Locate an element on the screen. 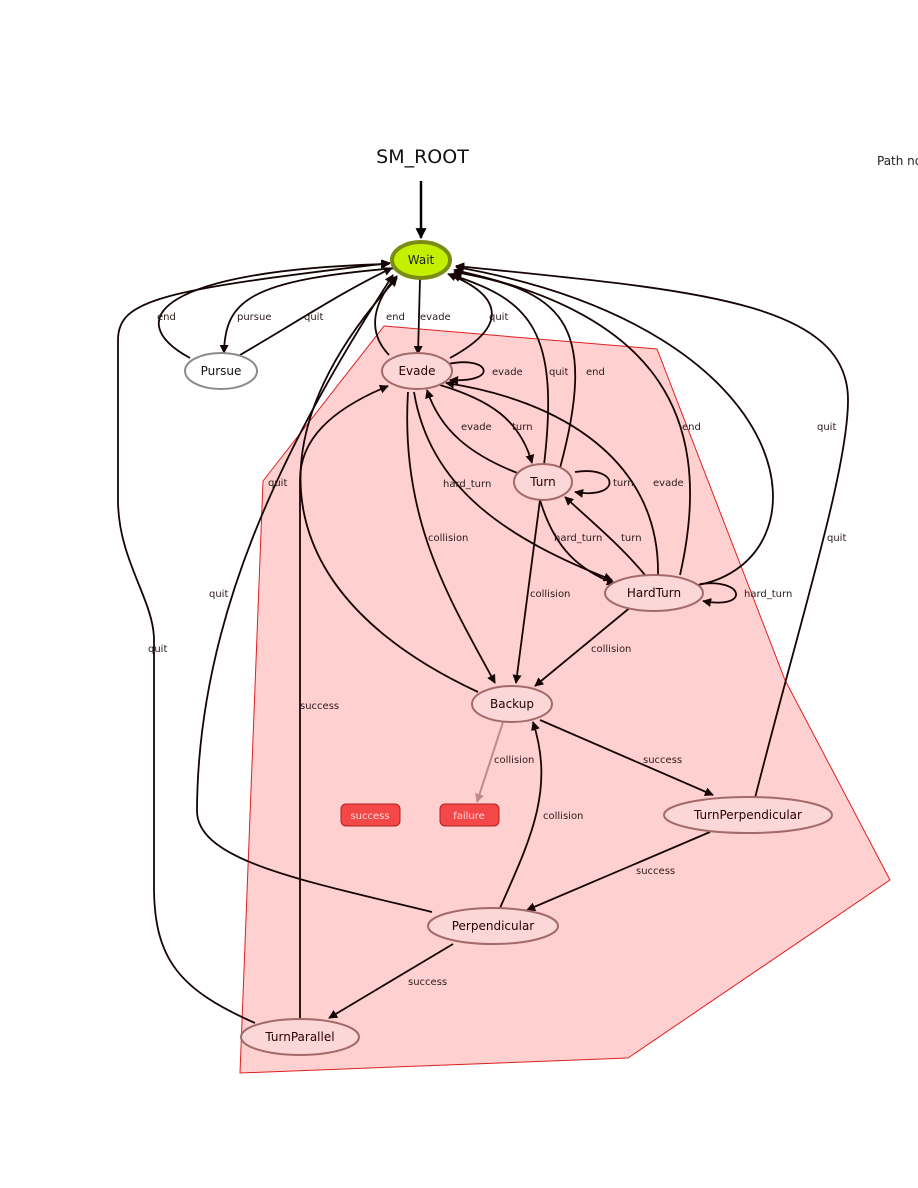  edge-backup-to-failure is located at coordinates (489, 762).